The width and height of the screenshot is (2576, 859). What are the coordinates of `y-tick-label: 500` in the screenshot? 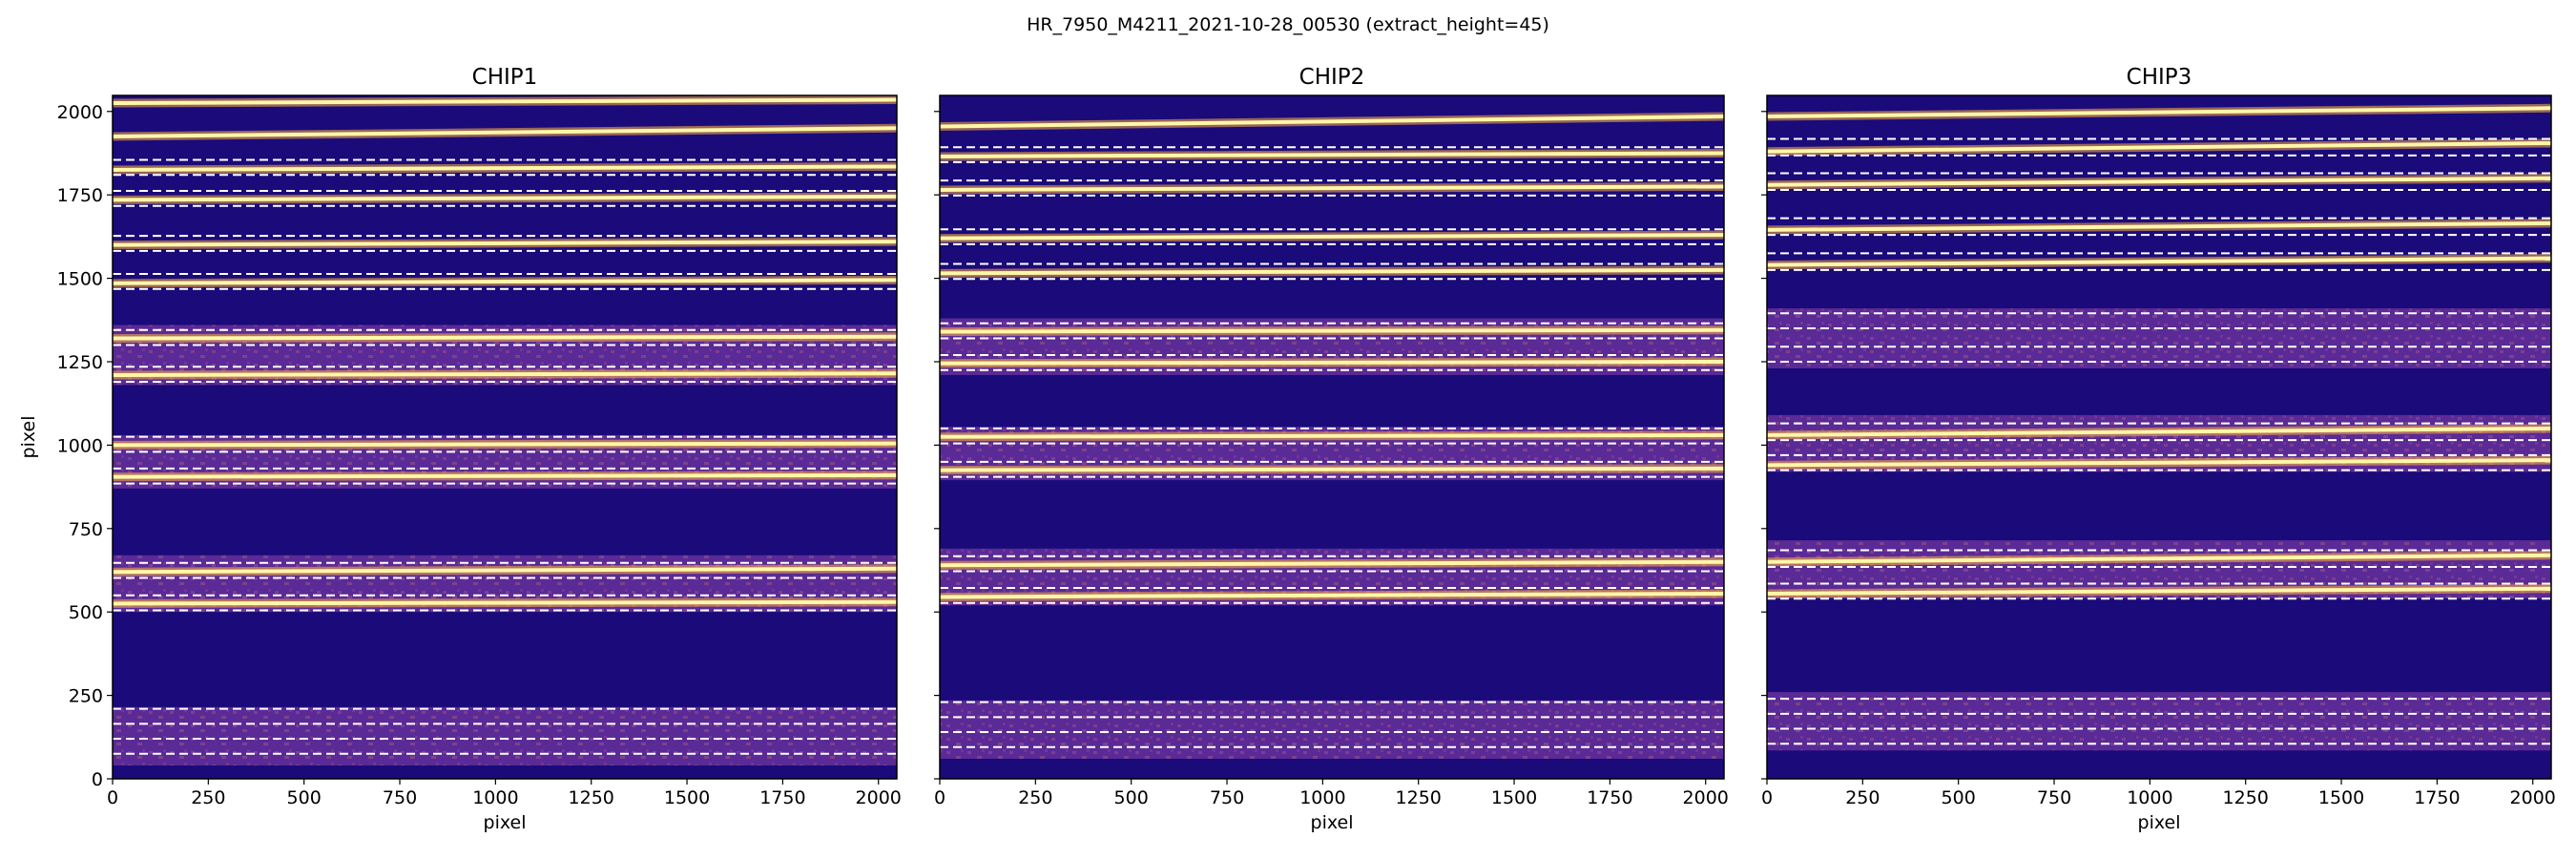 It's located at (86, 612).